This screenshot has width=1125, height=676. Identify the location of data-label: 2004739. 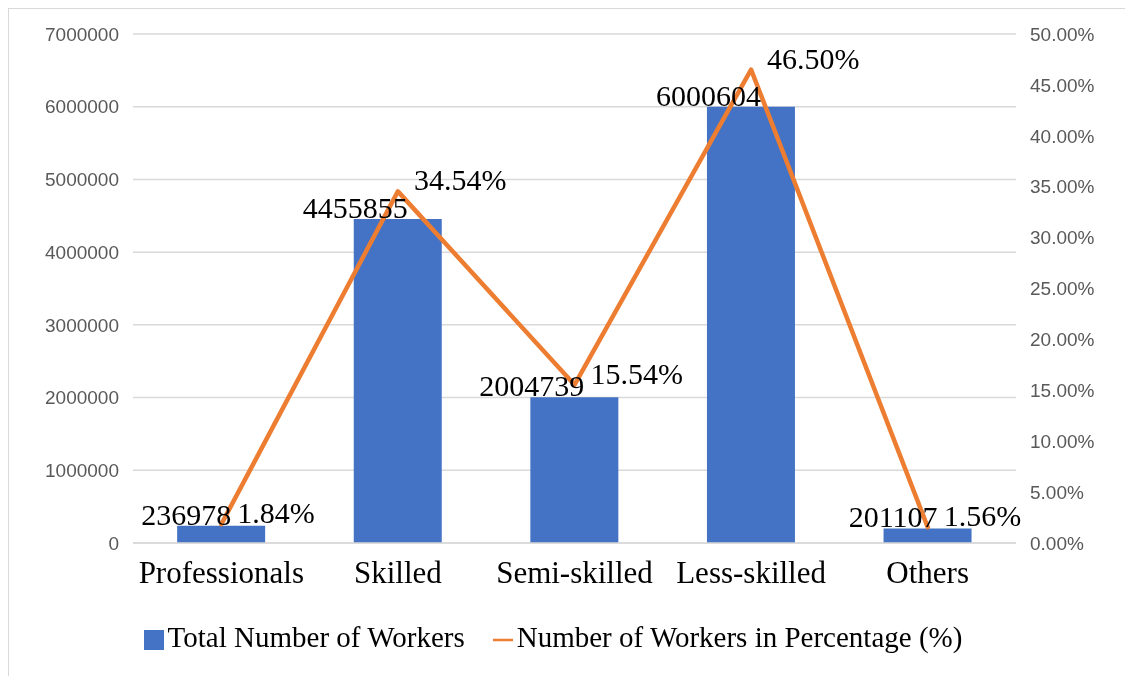
(532, 386).